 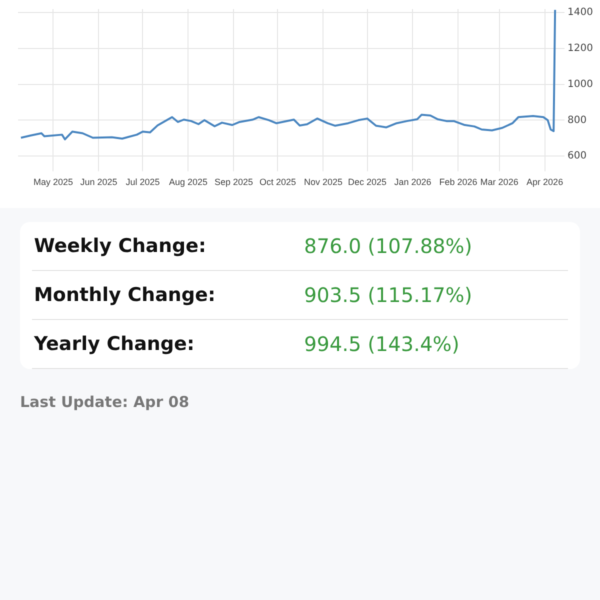 What do you see at coordinates (125, 295) in the screenshot?
I see `text: Monthly Change:` at bounding box center [125, 295].